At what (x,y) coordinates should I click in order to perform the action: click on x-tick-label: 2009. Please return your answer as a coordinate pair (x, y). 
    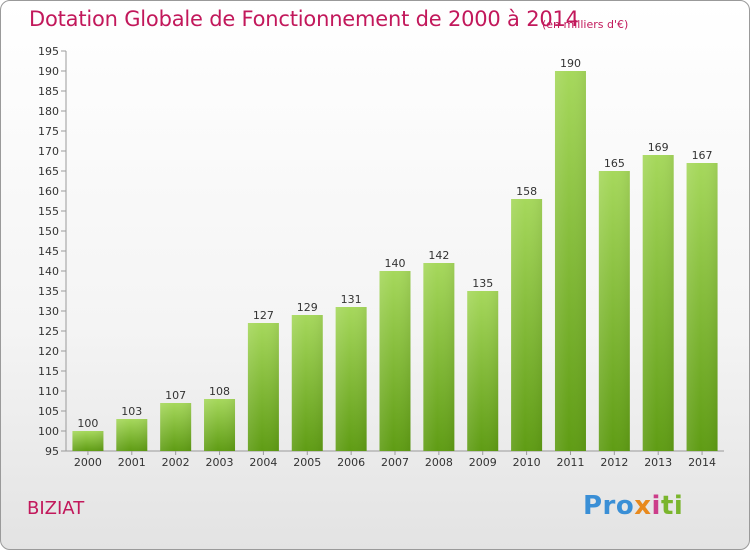
    Looking at the image, I should click on (483, 462).